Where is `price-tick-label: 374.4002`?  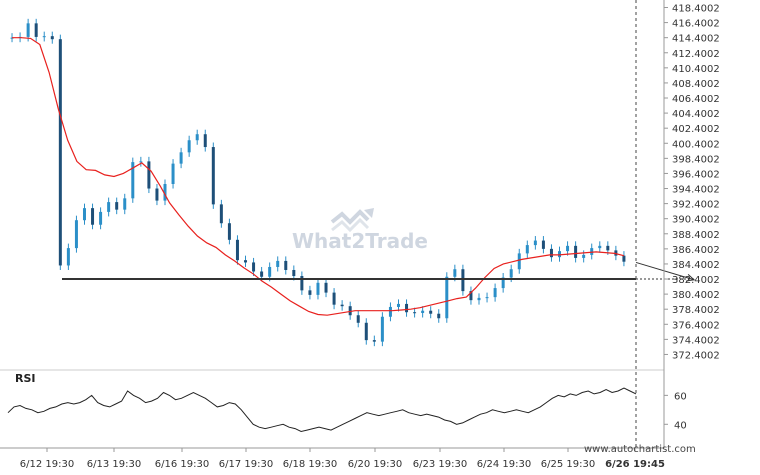
price-tick-label: 374.4002 is located at coordinates (696, 340).